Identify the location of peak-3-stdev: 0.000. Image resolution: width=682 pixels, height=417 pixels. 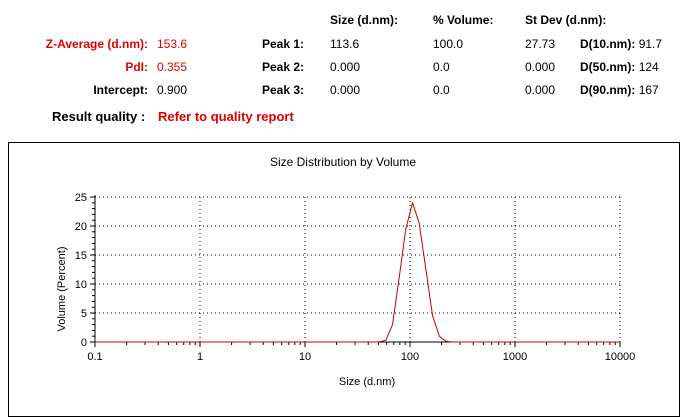
(540, 90).